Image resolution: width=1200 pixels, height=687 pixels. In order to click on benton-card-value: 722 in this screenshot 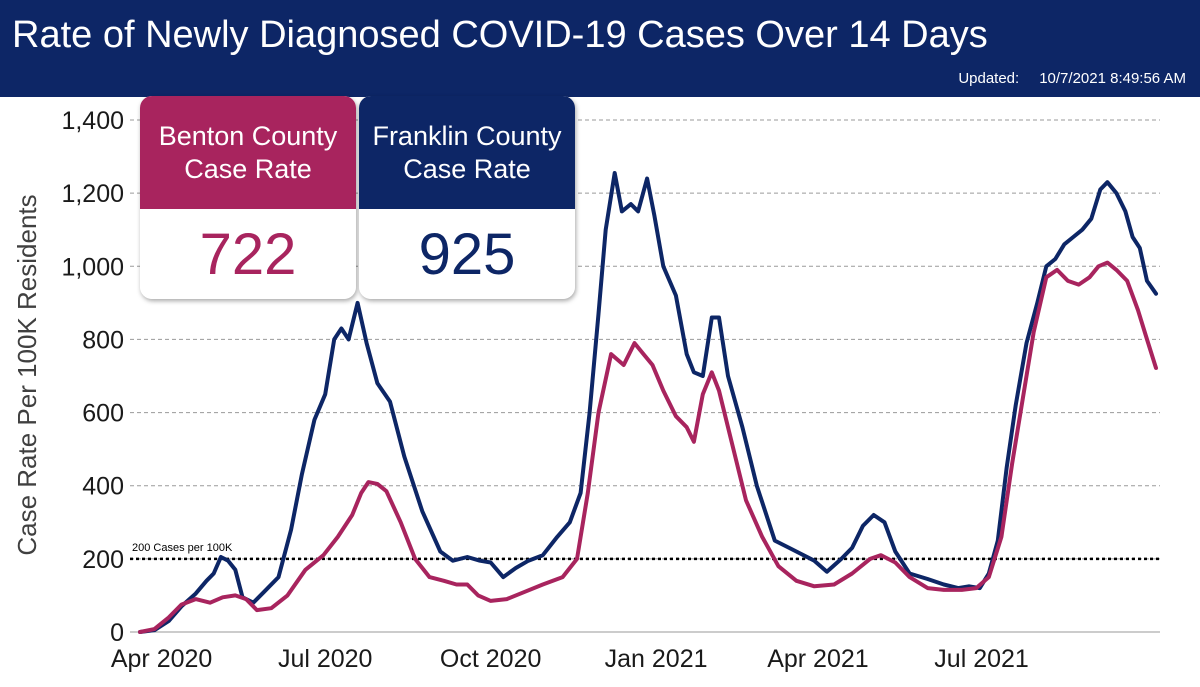, I will do `click(248, 254)`.